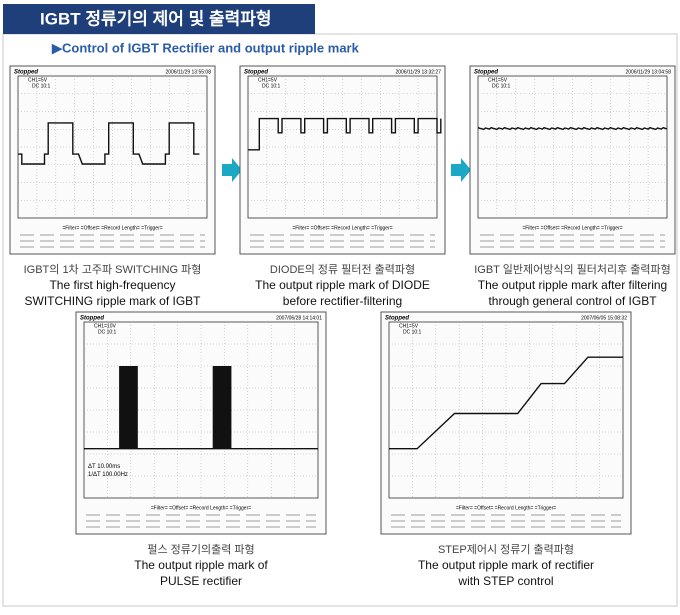 The height and width of the screenshot is (615, 680). What do you see at coordinates (299, 318) in the screenshot?
I see `scope-timestamp: 2007/06/28 14:14:01` at bounding box center [299, 318].